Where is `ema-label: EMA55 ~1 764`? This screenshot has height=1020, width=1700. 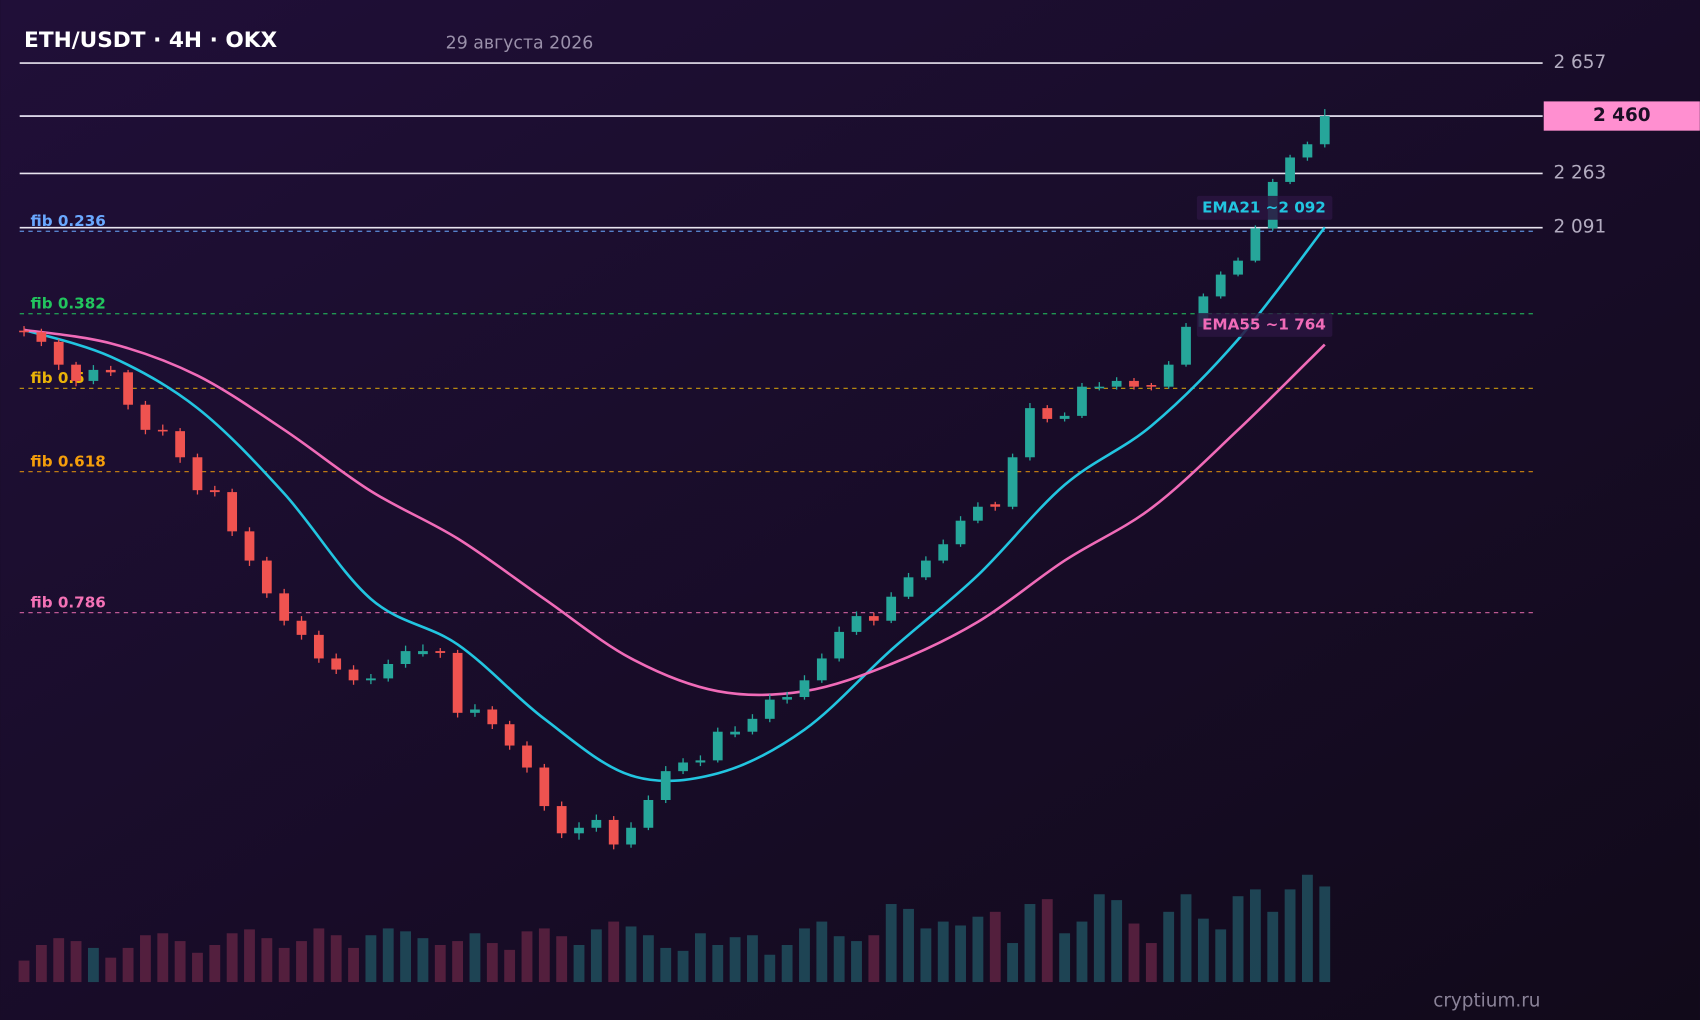
ema-label: EMA55 ~1 764 is located at coordinates (1264, 325).